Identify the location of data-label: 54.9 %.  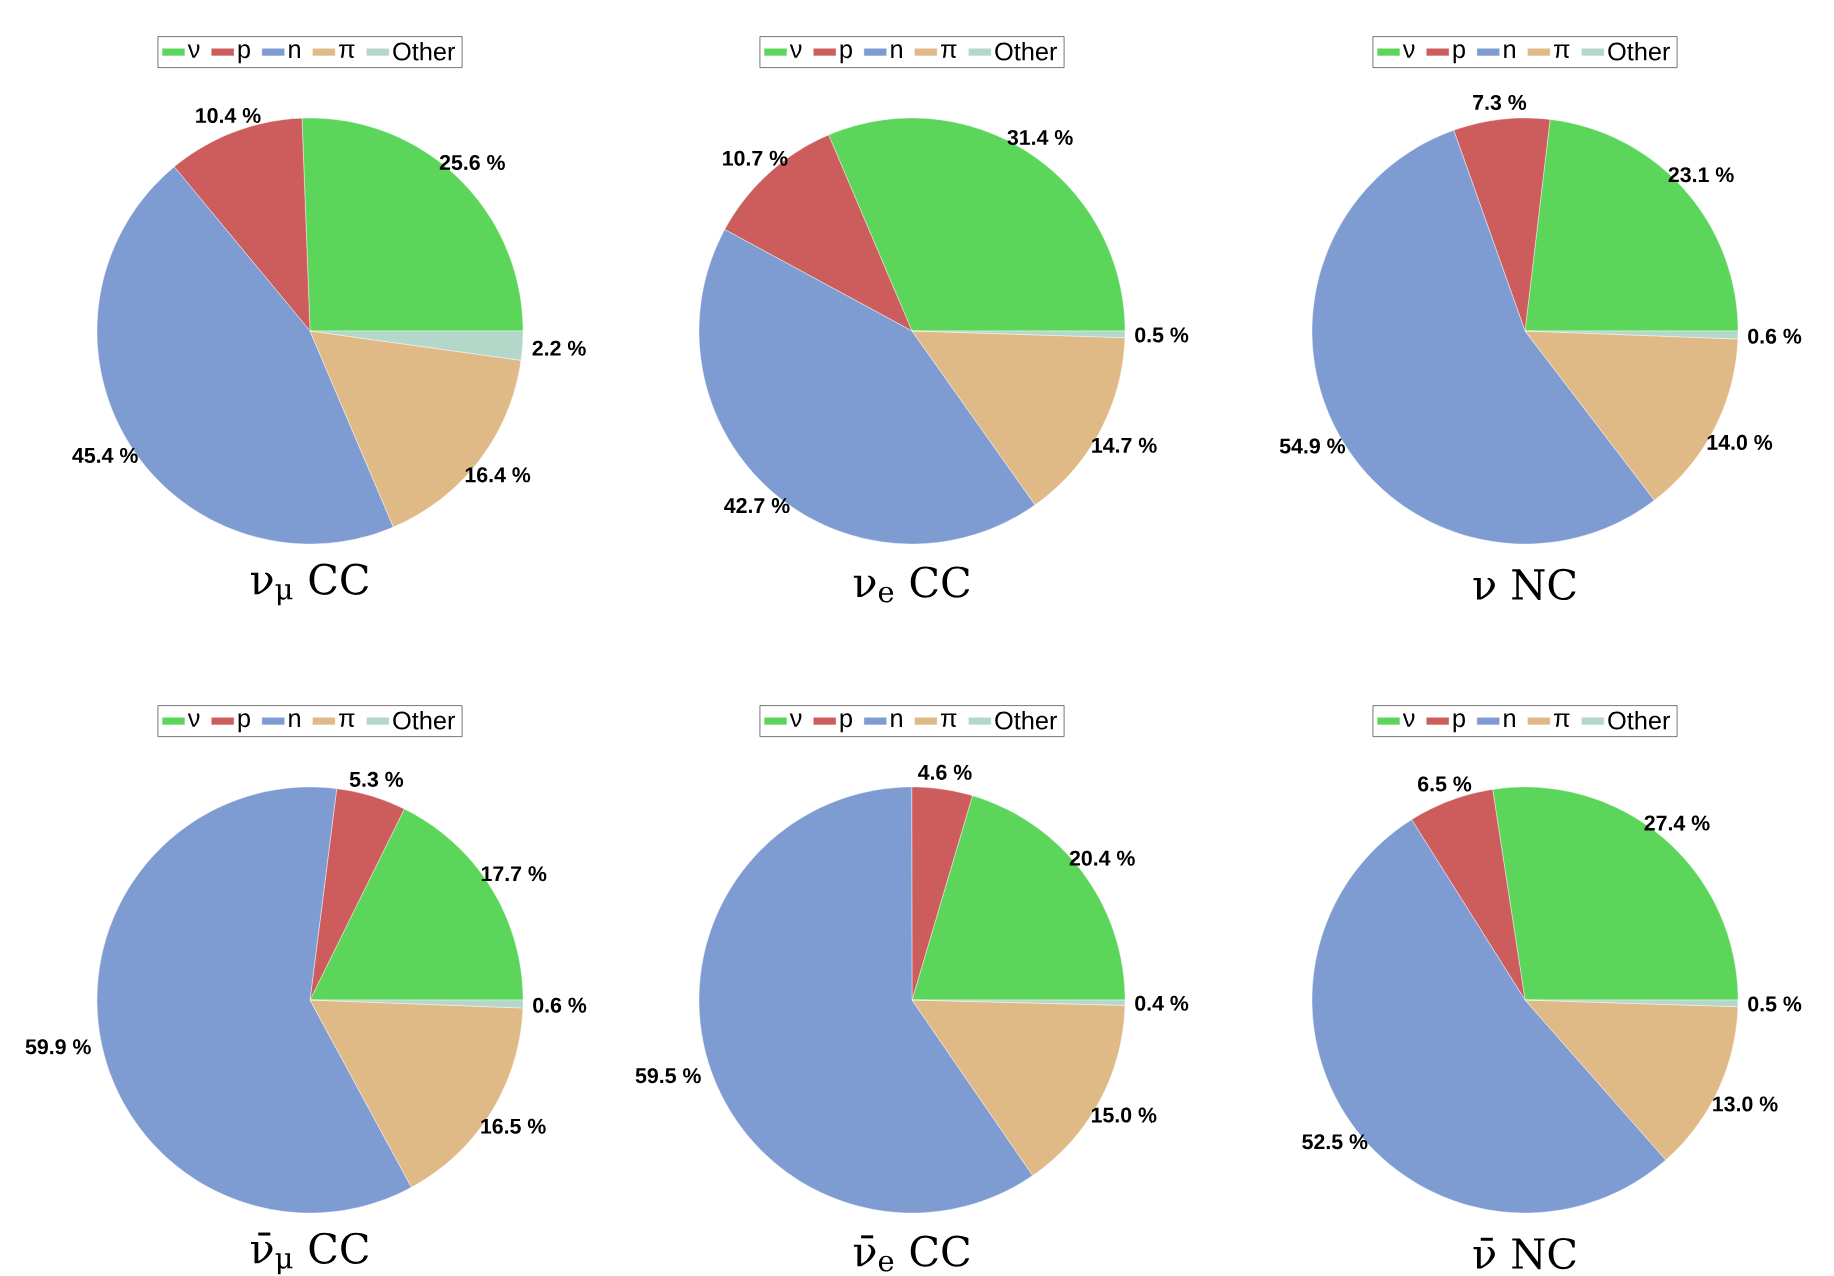
(1312, 446).